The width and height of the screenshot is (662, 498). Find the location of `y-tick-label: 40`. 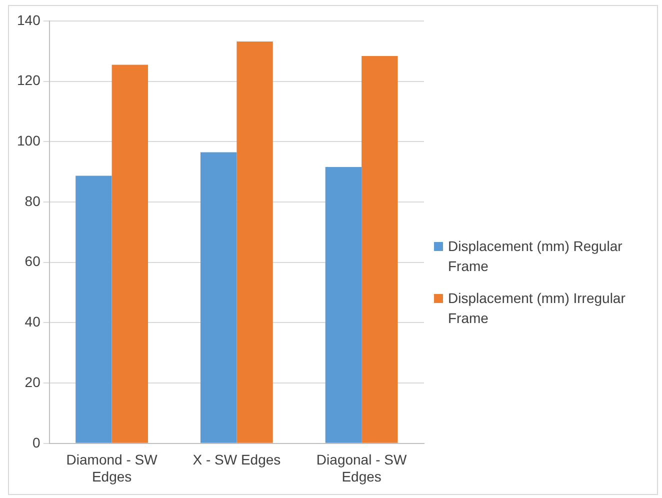

y-tick-label: 40 is located at coordinates (32, 322).